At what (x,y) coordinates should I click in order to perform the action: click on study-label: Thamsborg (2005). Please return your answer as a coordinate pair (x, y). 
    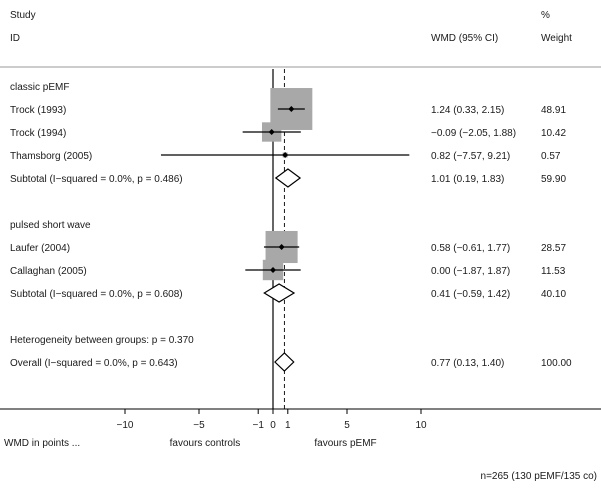
    Looking at the image, I should click on (51, 156).